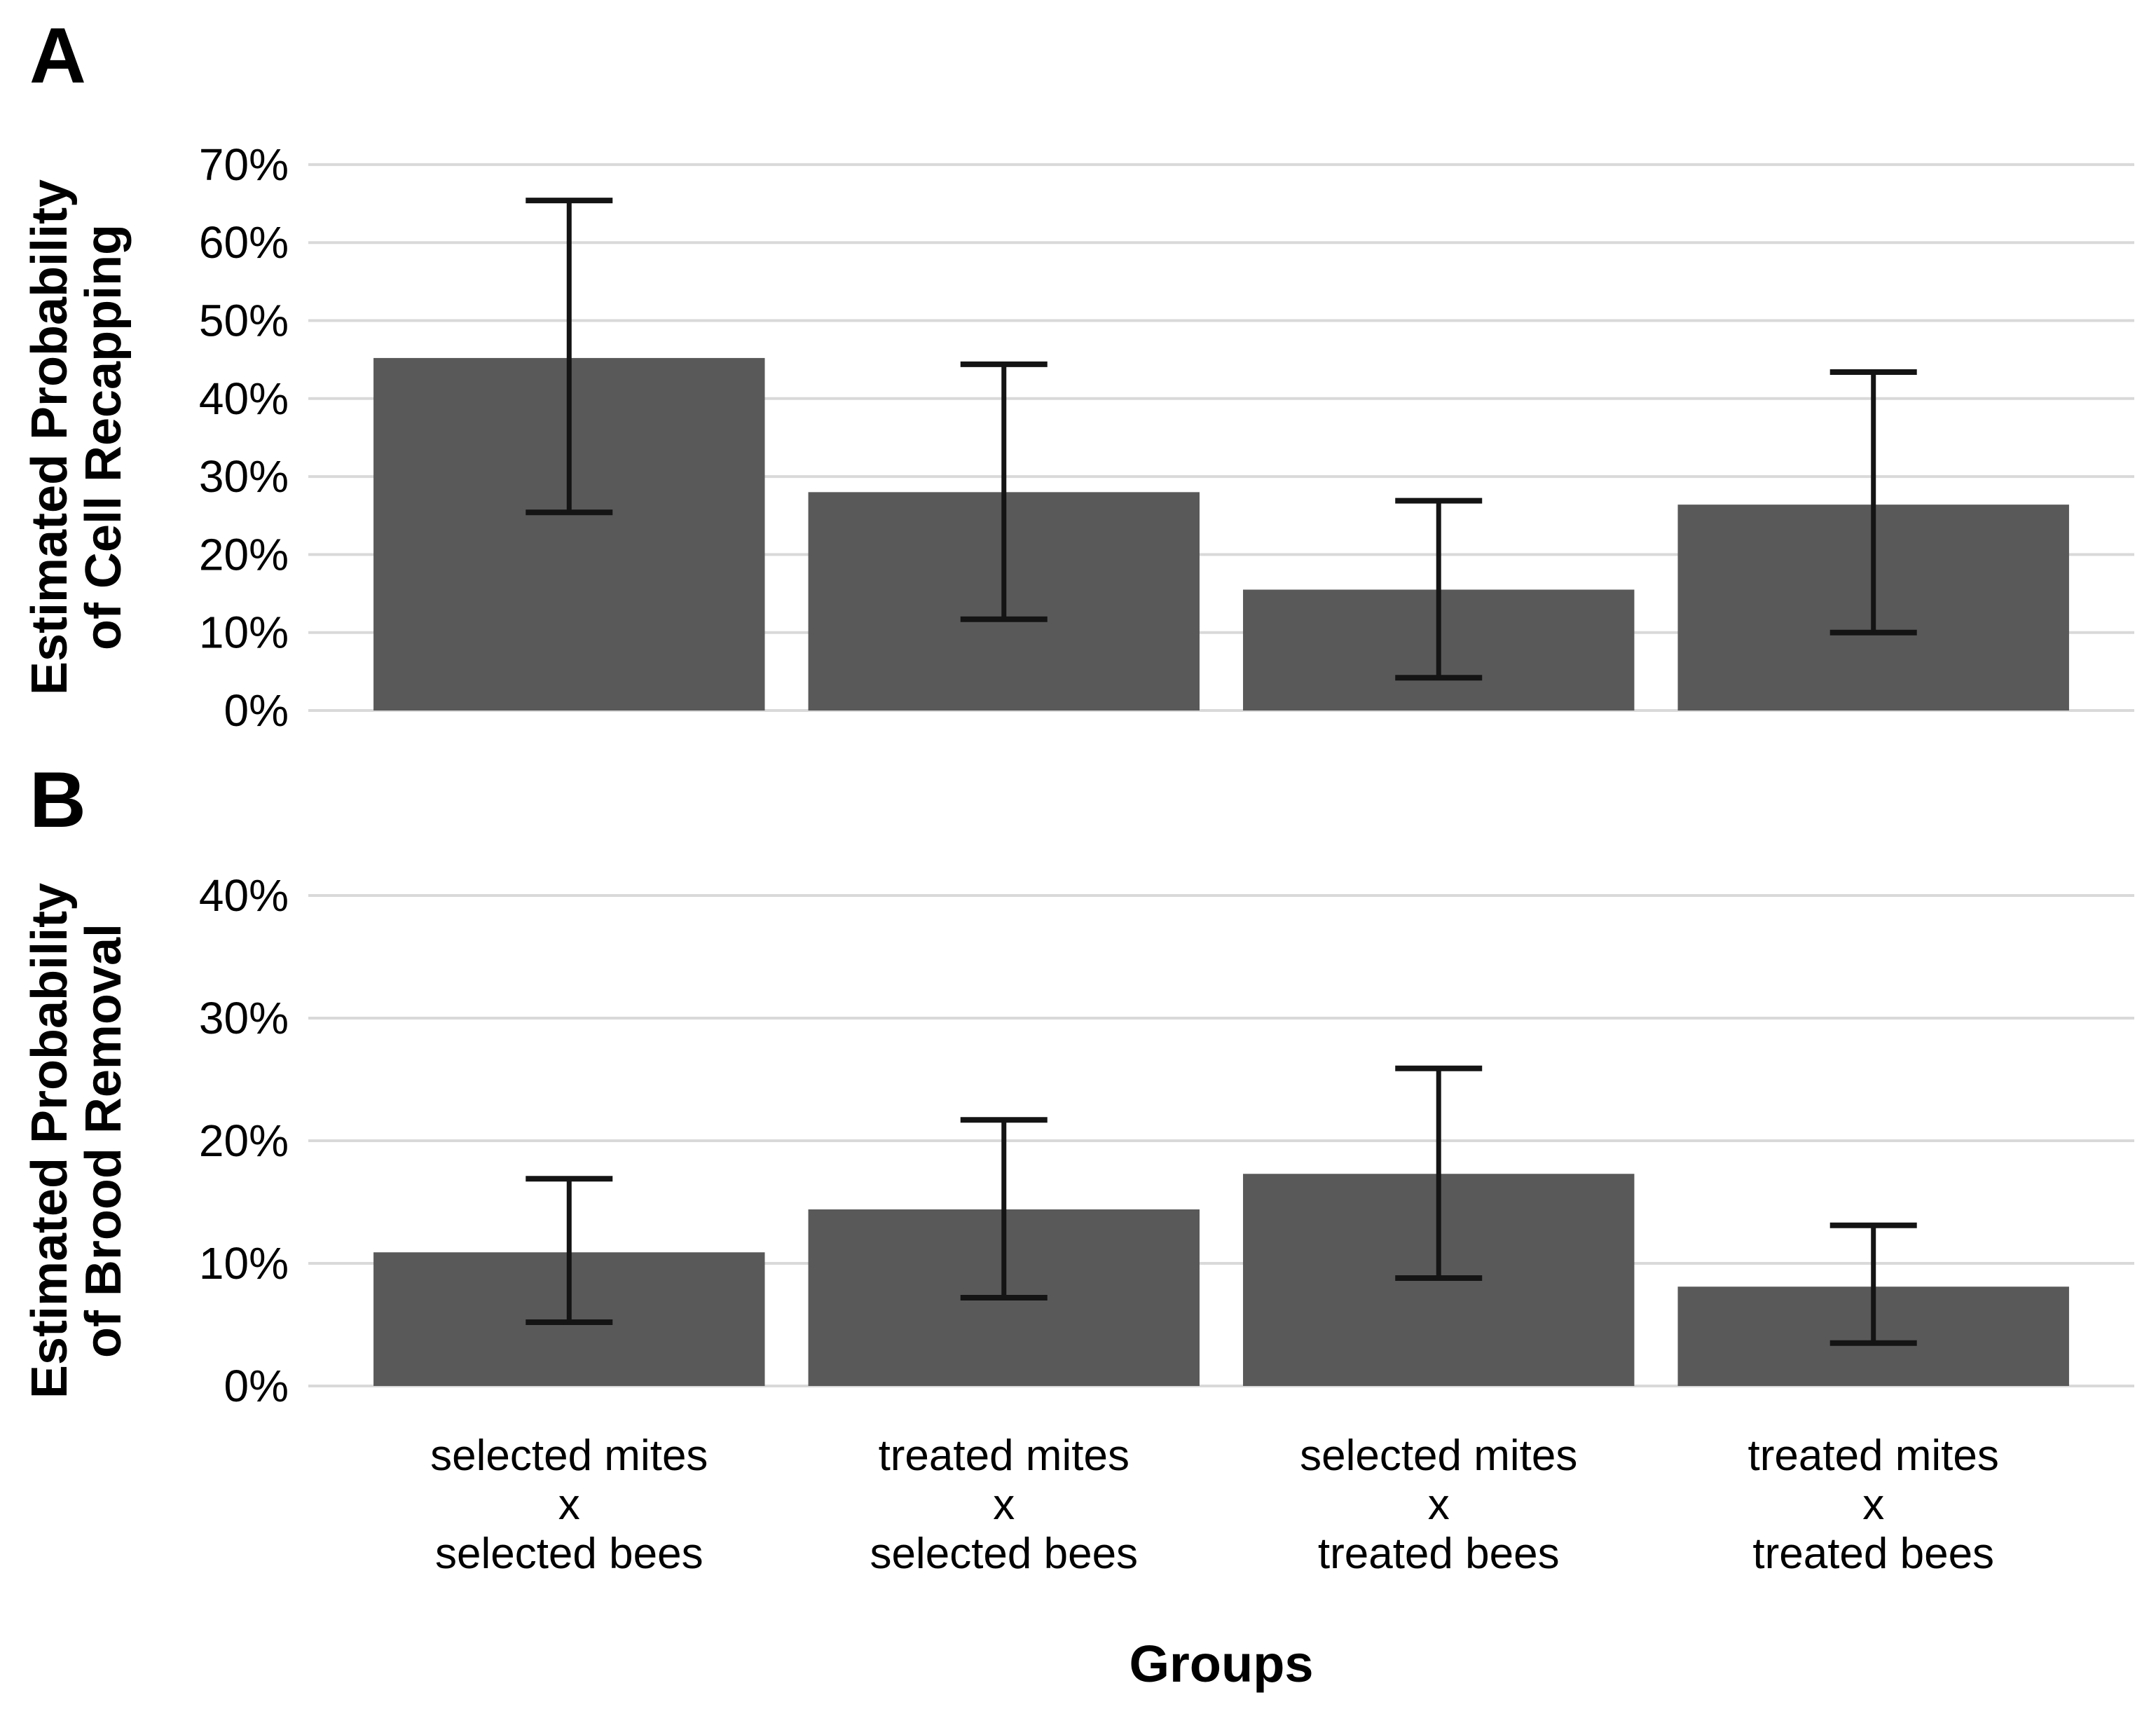  Describe the element at coordinates (57, 55) in the screenshot. I see `panel-a-letter: A` at that location.